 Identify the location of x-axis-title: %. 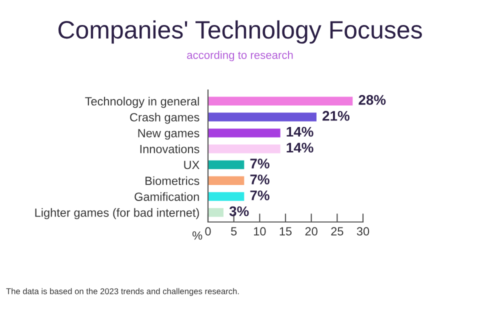
(197, 235).